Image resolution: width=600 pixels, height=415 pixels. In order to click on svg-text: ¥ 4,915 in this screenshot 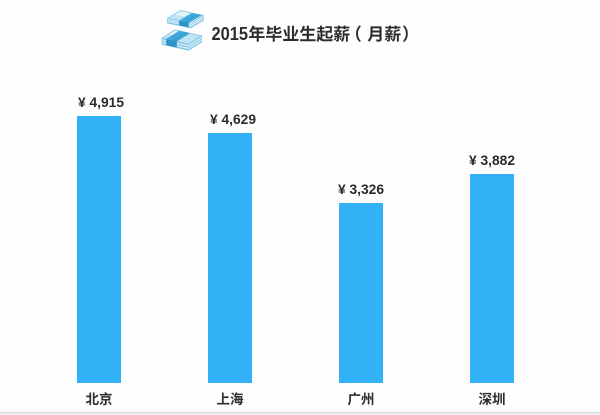, I will do `click(101, 102)`.